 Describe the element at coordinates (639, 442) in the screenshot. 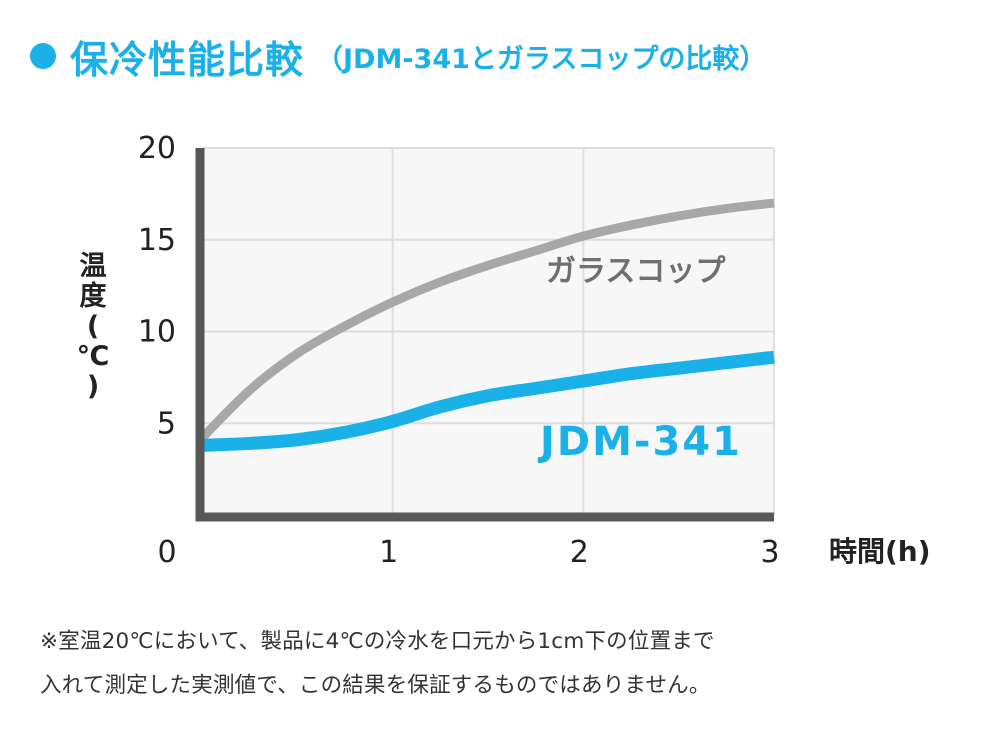

I see `series-label-jdm: JDM-341` at that location.